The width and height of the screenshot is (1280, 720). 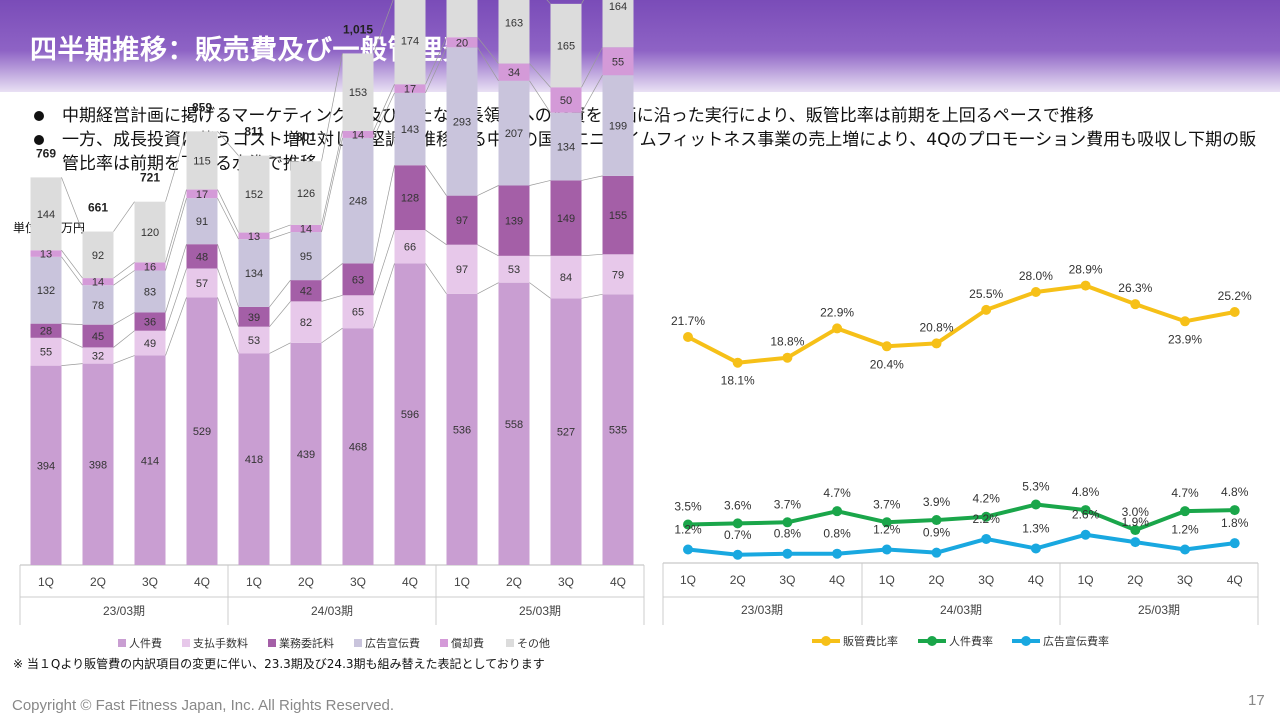 What do you see at coordinates (887, 364) in the screenshot?
I see `data-label: 20.4%` at bounding box center [887, 364].